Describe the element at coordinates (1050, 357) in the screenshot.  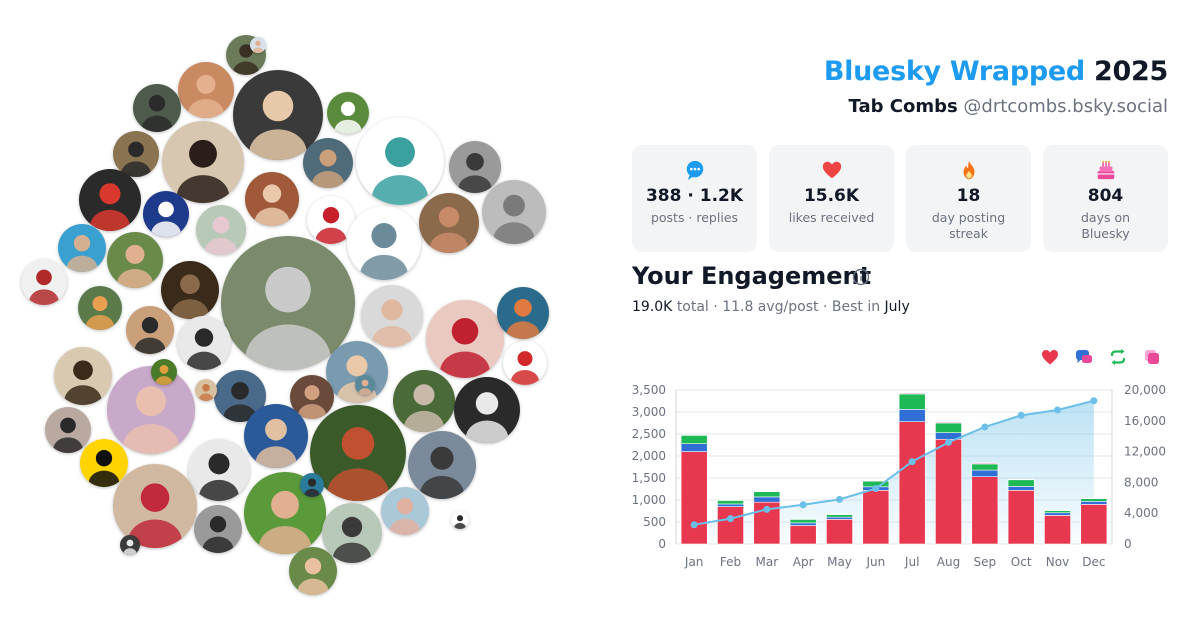
I see `legend-likes-heart-icon` at that location.